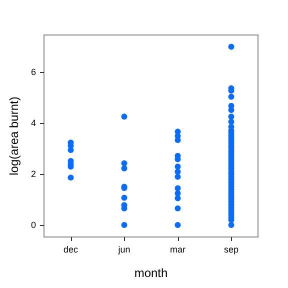 This screenshot has width=288, height=288. What do you see at coordinates (33, 123) in the screenshot?
I see `y-tick-label: 4` at bounding box center [33, 123].